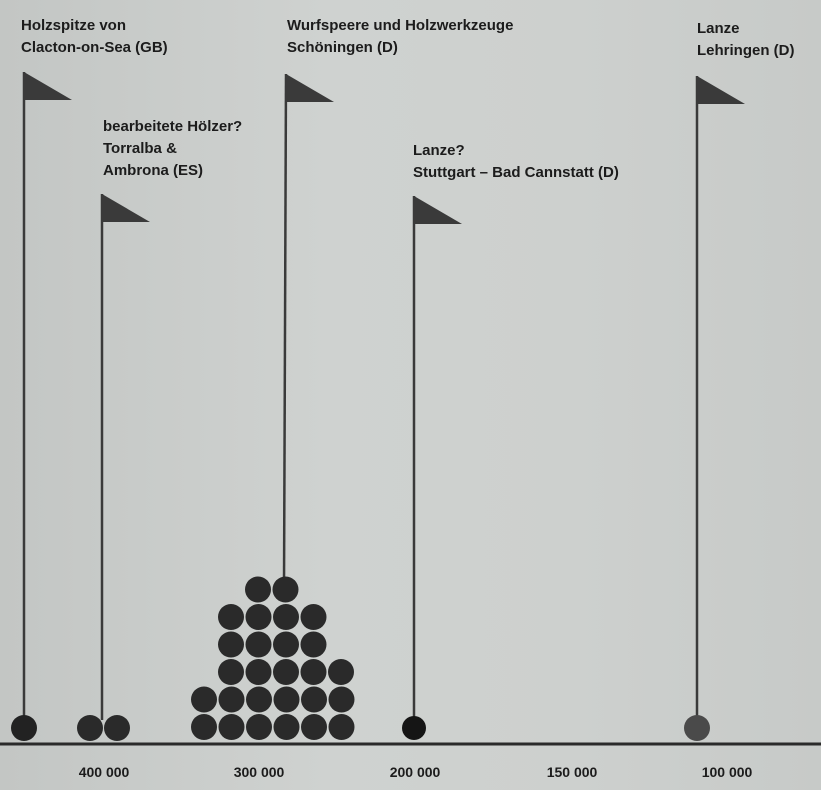  Describe the element at coordinates (94, 47) in the screenshot. I see `label-line: Clacton-on-Sea (GB)` at that location.